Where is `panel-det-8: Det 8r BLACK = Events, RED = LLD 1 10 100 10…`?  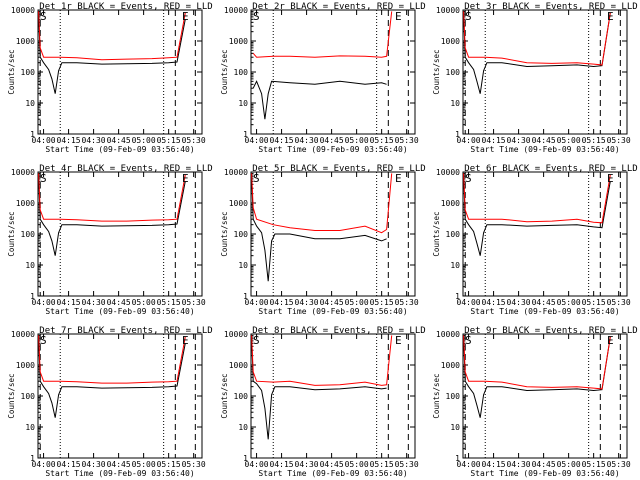
panel-det-8: Det 8r BLACK = Events, RED = LLD 1 10 100 10… is located at coordinates (323, 402).